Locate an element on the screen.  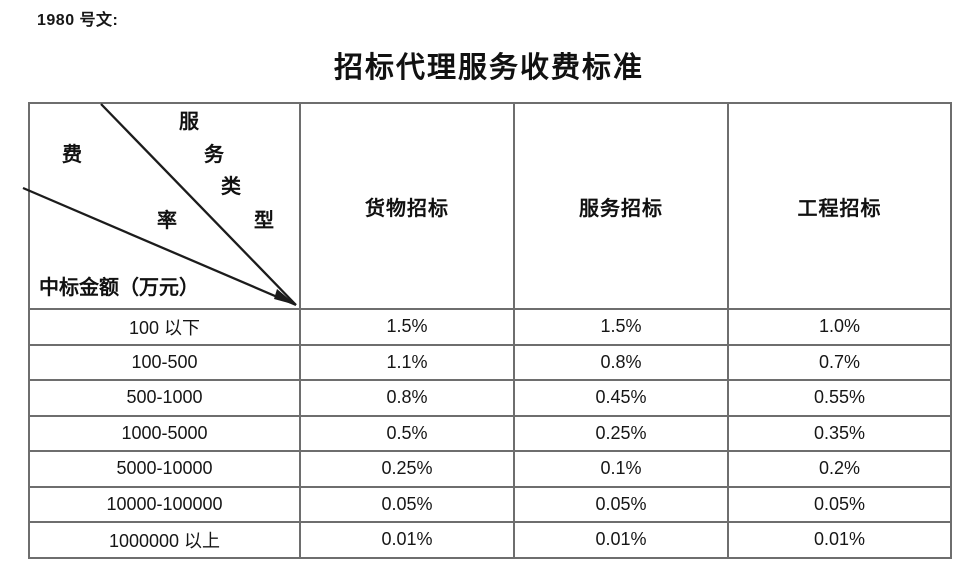
rate-cell: 1.0% is located at coordinates (839, 327).